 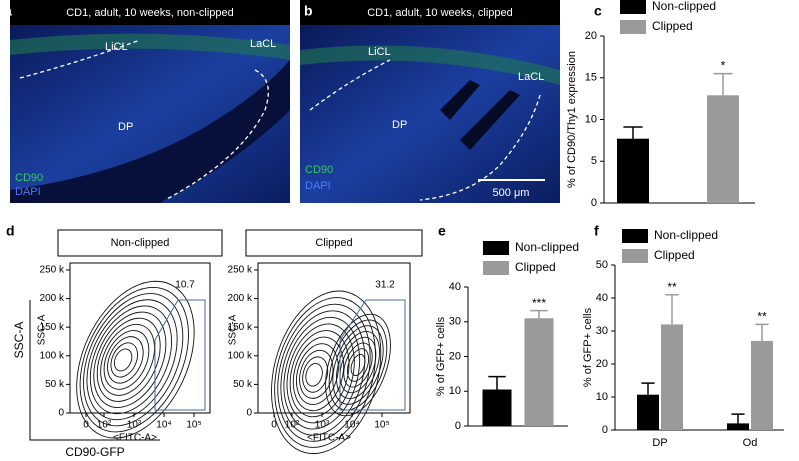 I want to click on micrograph-title: CD1, adult, 10 weeks, non-clipped, so click(x=150, y=13).